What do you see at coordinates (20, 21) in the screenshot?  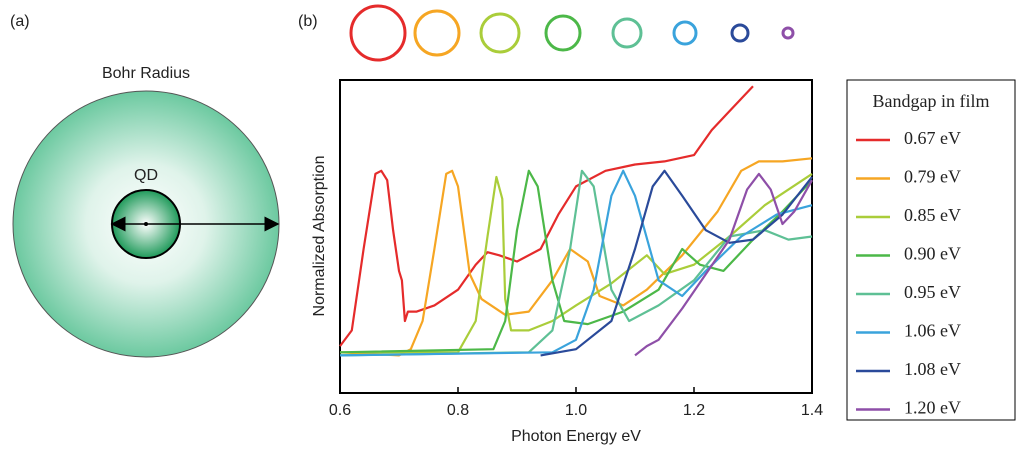 I see `panel-label: (a)` at bounding box center [20, 21].